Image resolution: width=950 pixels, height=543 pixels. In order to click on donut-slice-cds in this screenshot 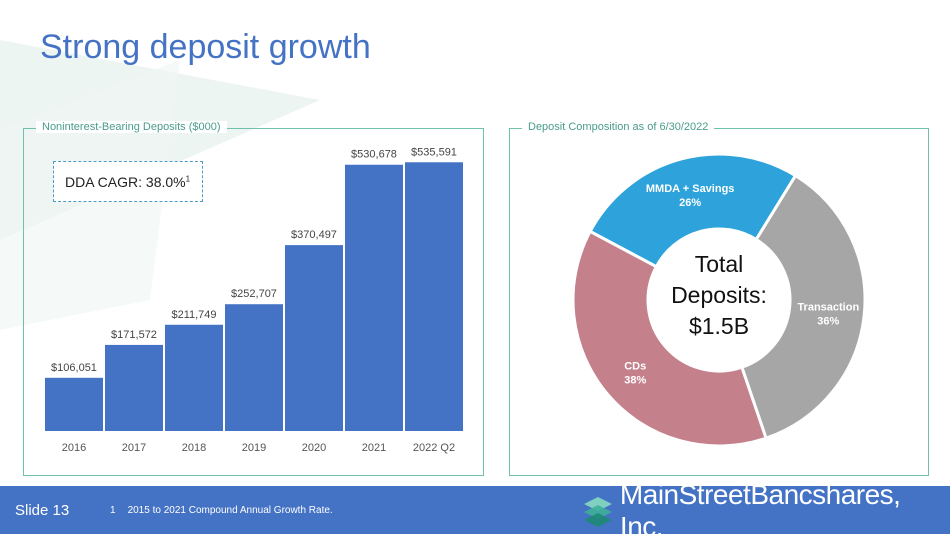, I will do `click(669, 338)`.